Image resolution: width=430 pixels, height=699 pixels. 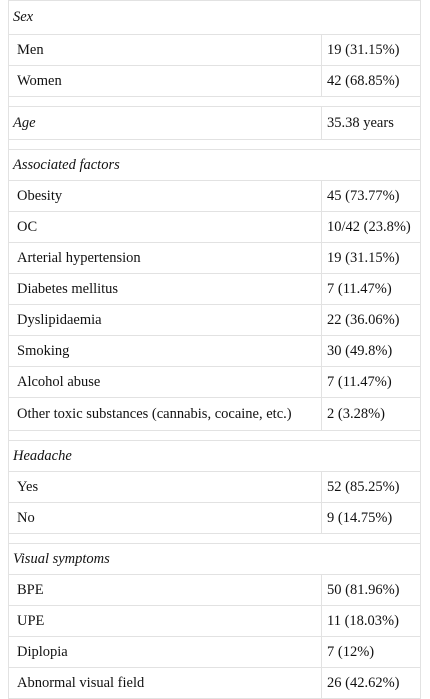 I want to click on table-row: No 9 (14.75%), so click(x=214, y=518).